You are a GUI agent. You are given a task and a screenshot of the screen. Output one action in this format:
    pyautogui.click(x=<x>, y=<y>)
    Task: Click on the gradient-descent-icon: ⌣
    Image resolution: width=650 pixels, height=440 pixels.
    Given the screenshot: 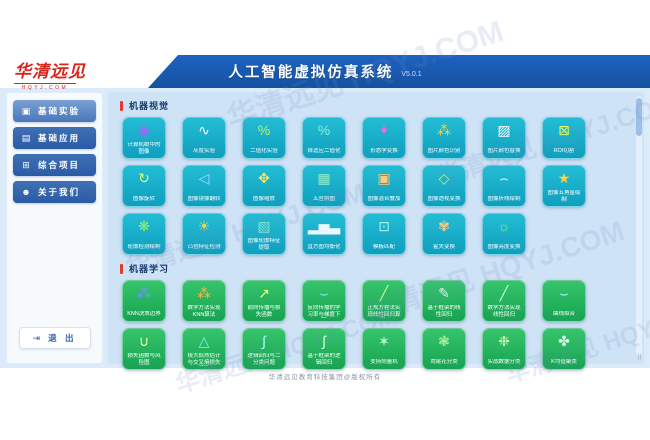 What is the action you would take?
    pyautogui.click(x=324, y=292)
    